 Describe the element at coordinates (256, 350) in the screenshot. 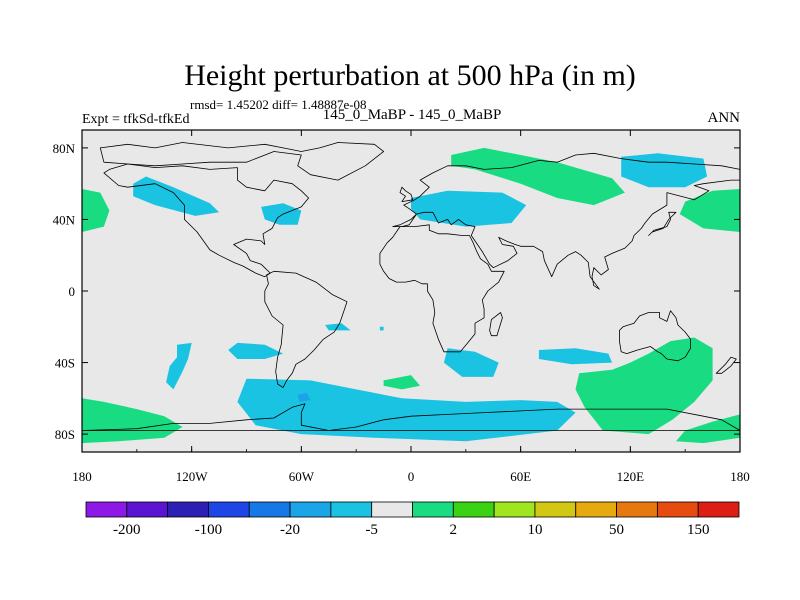

I see `anomaly-cyan-south-pacific-band` at that location.